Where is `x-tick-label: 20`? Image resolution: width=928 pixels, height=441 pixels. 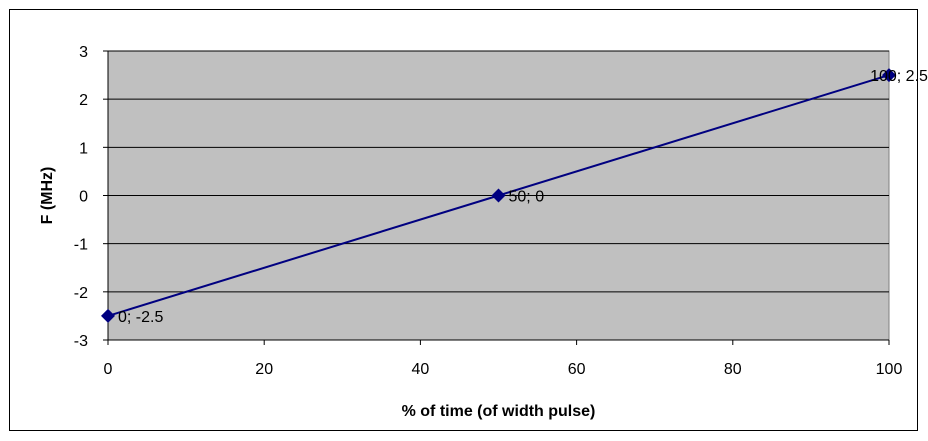 x-tick-label: 20 is located at coordinates (264, 369).